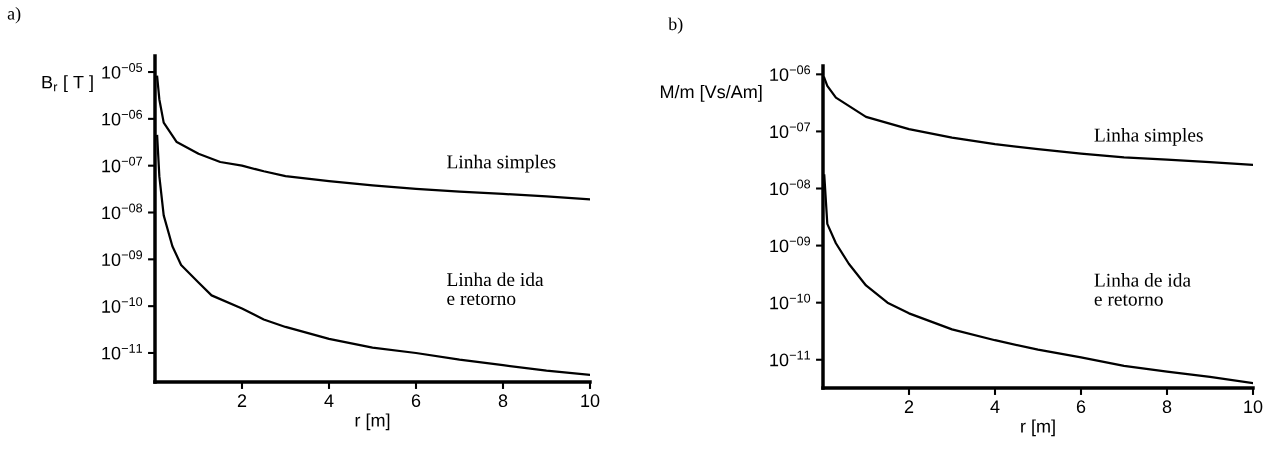 The height and width of the screenshot is (459, 1269). What do you see at coordinates (711, 93) in the screenshot?
I see `y-axis-title: M/m [Vs/Am]` at bounding box center [711, 93].